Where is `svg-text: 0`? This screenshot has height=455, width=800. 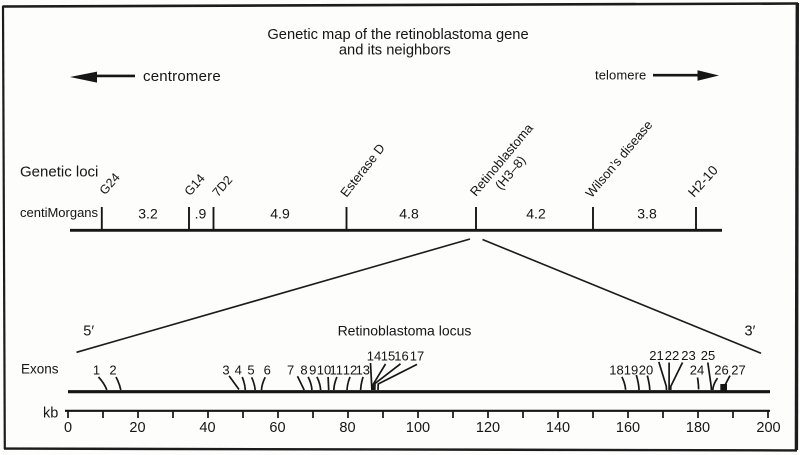
svg-text: 0 is located at coordinates (68, 428).